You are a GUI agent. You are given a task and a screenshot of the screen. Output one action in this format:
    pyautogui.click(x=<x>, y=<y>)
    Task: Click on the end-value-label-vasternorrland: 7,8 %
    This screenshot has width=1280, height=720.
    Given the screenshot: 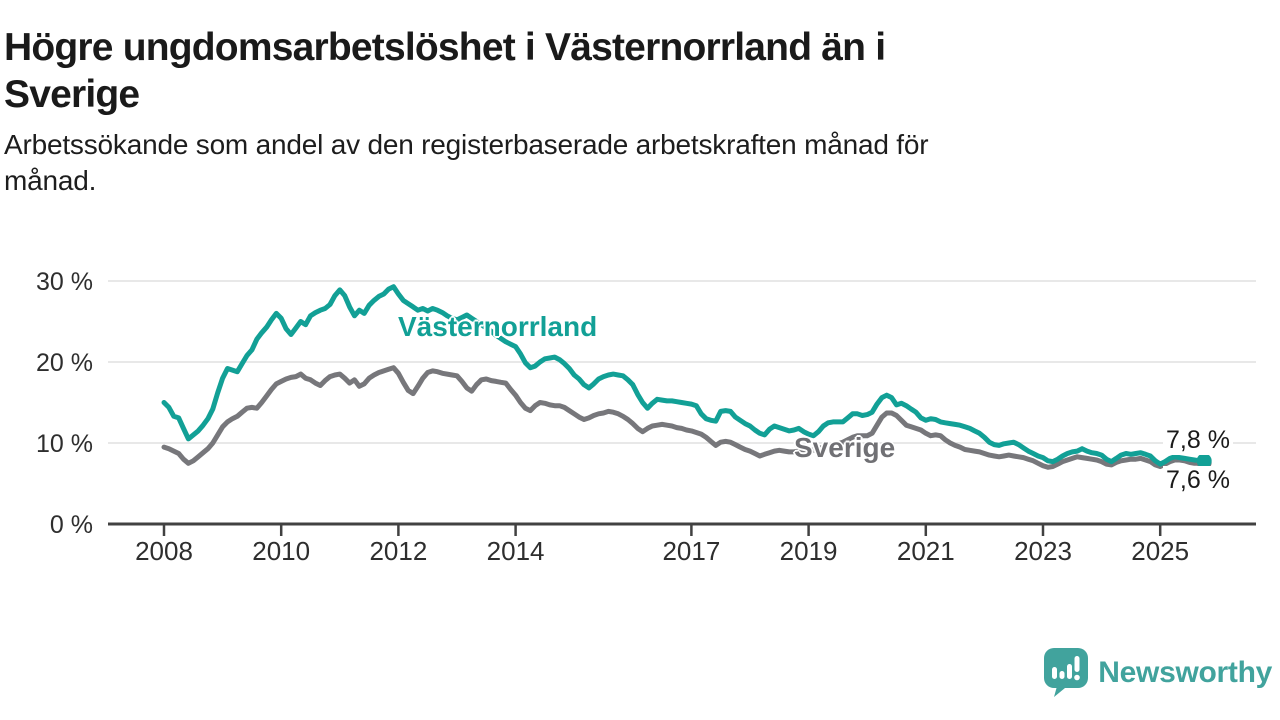 What is the action you would take?
    pyautogui.click(x=1198, y=440)
    